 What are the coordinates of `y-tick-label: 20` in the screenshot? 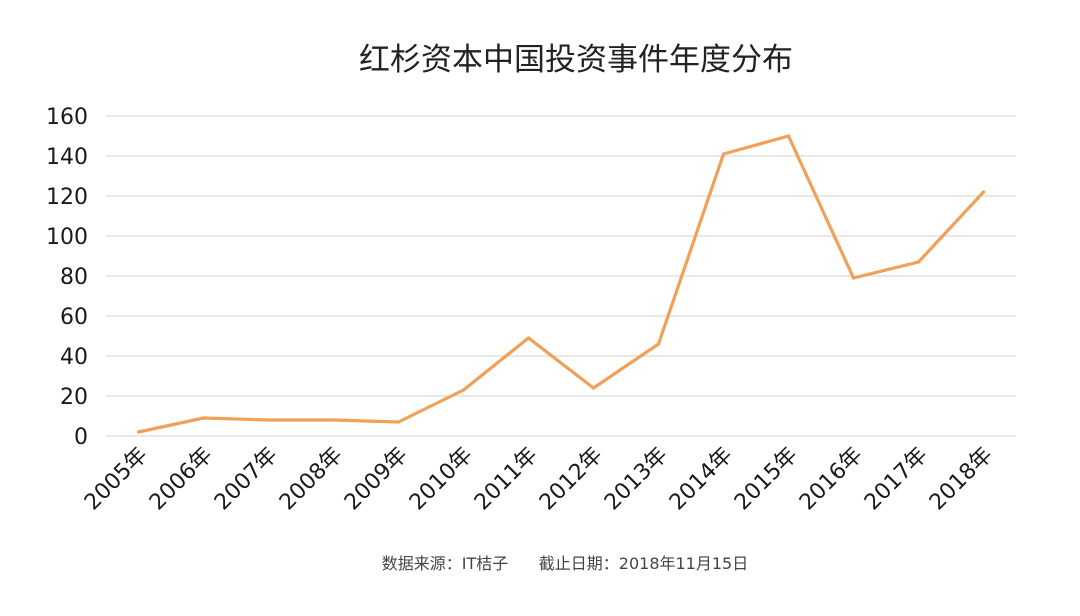 It's located at (74, 397).